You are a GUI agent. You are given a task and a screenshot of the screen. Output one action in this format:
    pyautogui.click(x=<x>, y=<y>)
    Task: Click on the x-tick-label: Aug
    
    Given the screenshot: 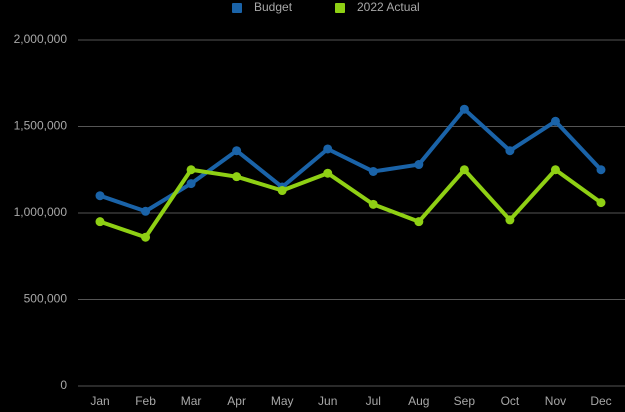 What is the action you would take?
    pyautogui.click(x=418, y=401)
    